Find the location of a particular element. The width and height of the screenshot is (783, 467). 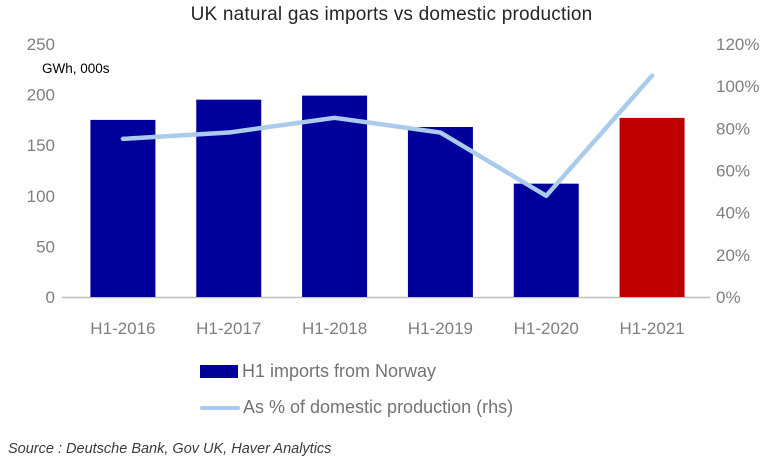

x-axis-label-H1-2020: H1-2020 is located at coordinates (546, 328).